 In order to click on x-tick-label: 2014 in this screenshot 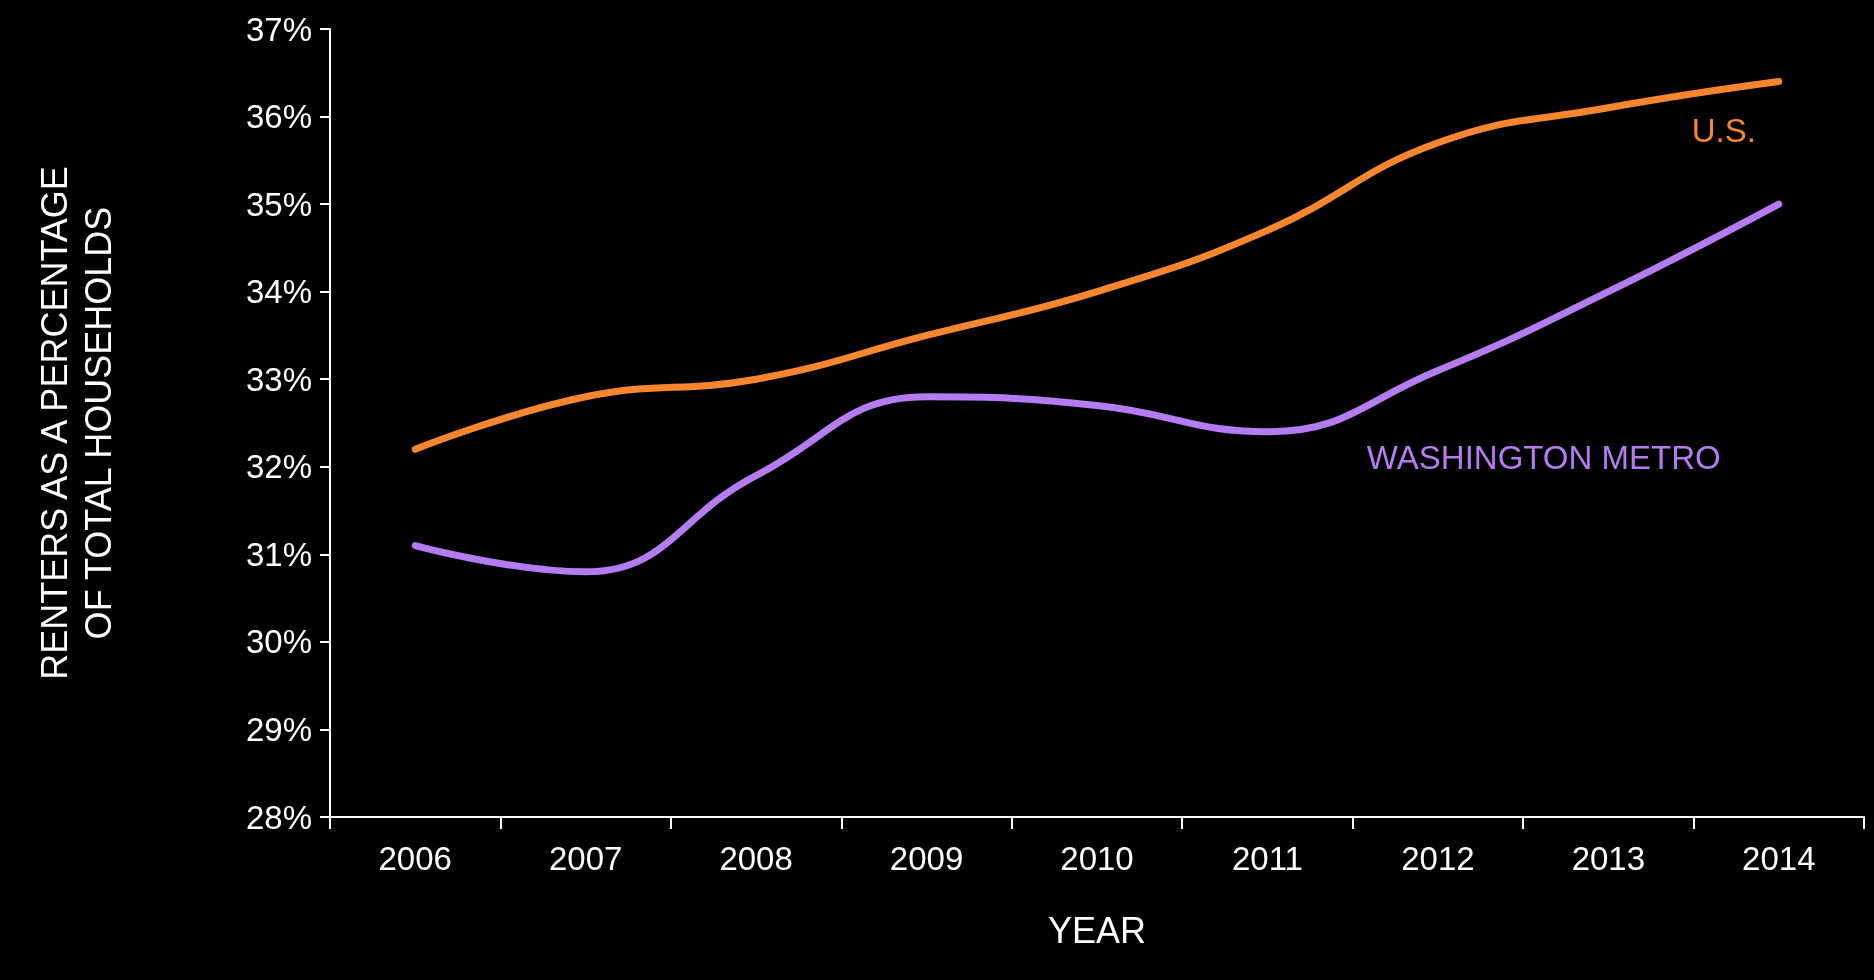, I will do `click(1779, 858)`.